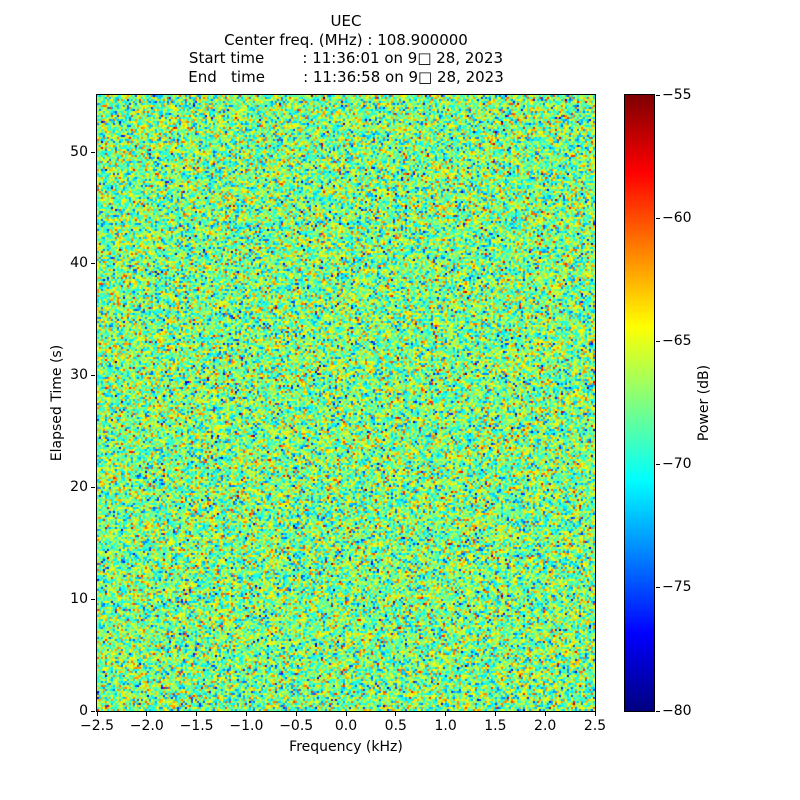 Image resolution: width=800 pixels, height=800 pixels. Describe the element at coordinates (677, 587) in the screenshot. I see `colorbar-tick-label: −75` at that location.